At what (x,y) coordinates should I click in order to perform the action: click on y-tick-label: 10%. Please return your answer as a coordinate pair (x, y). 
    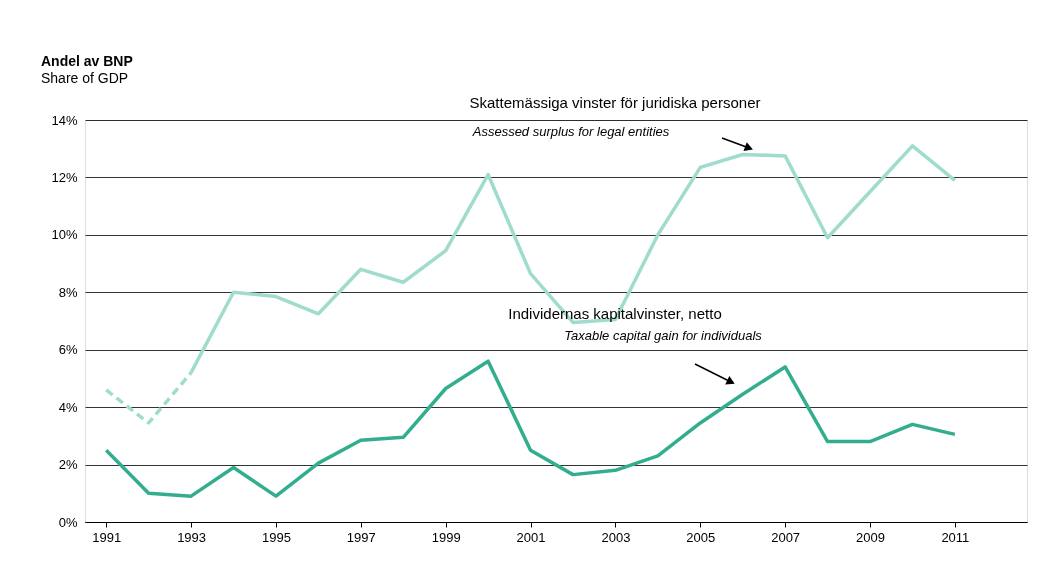
    Looking at the image, I should click on (64, 235).